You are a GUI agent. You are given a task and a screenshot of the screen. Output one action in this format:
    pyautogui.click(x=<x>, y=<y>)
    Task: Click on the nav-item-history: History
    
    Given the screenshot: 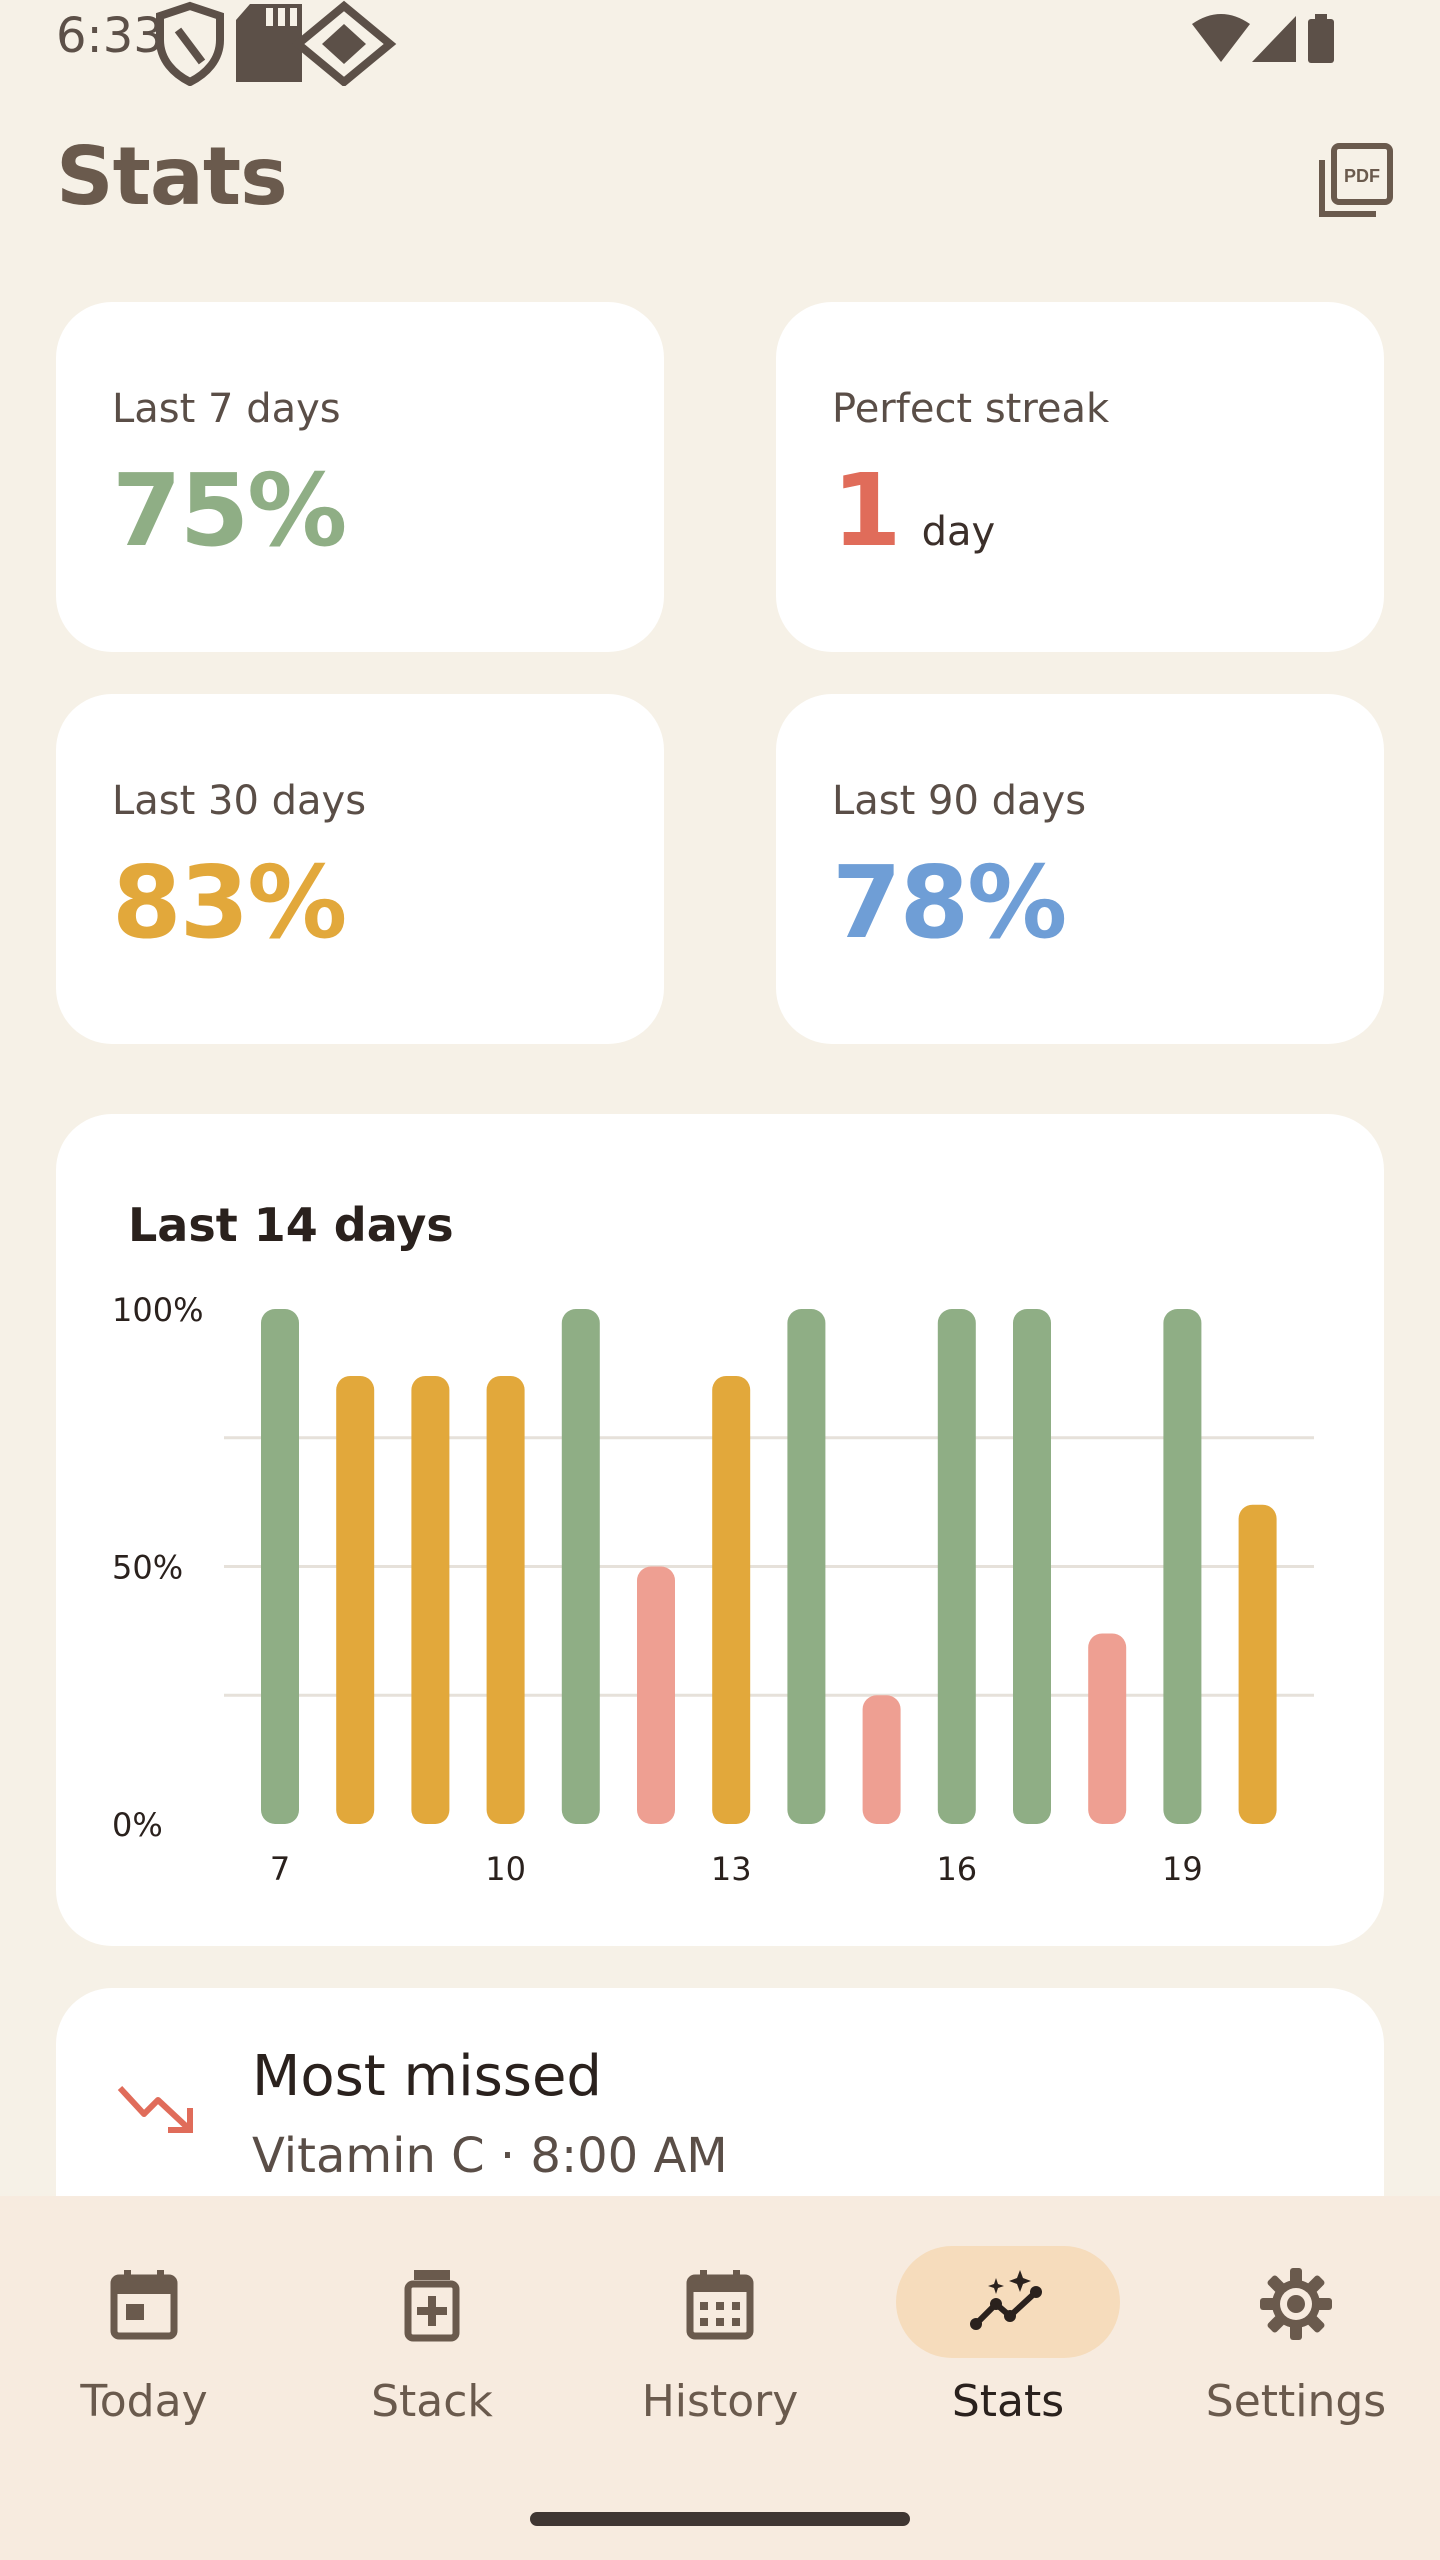 What is the action you would take?
    pyautogui.click(x=720, y=2316)
    